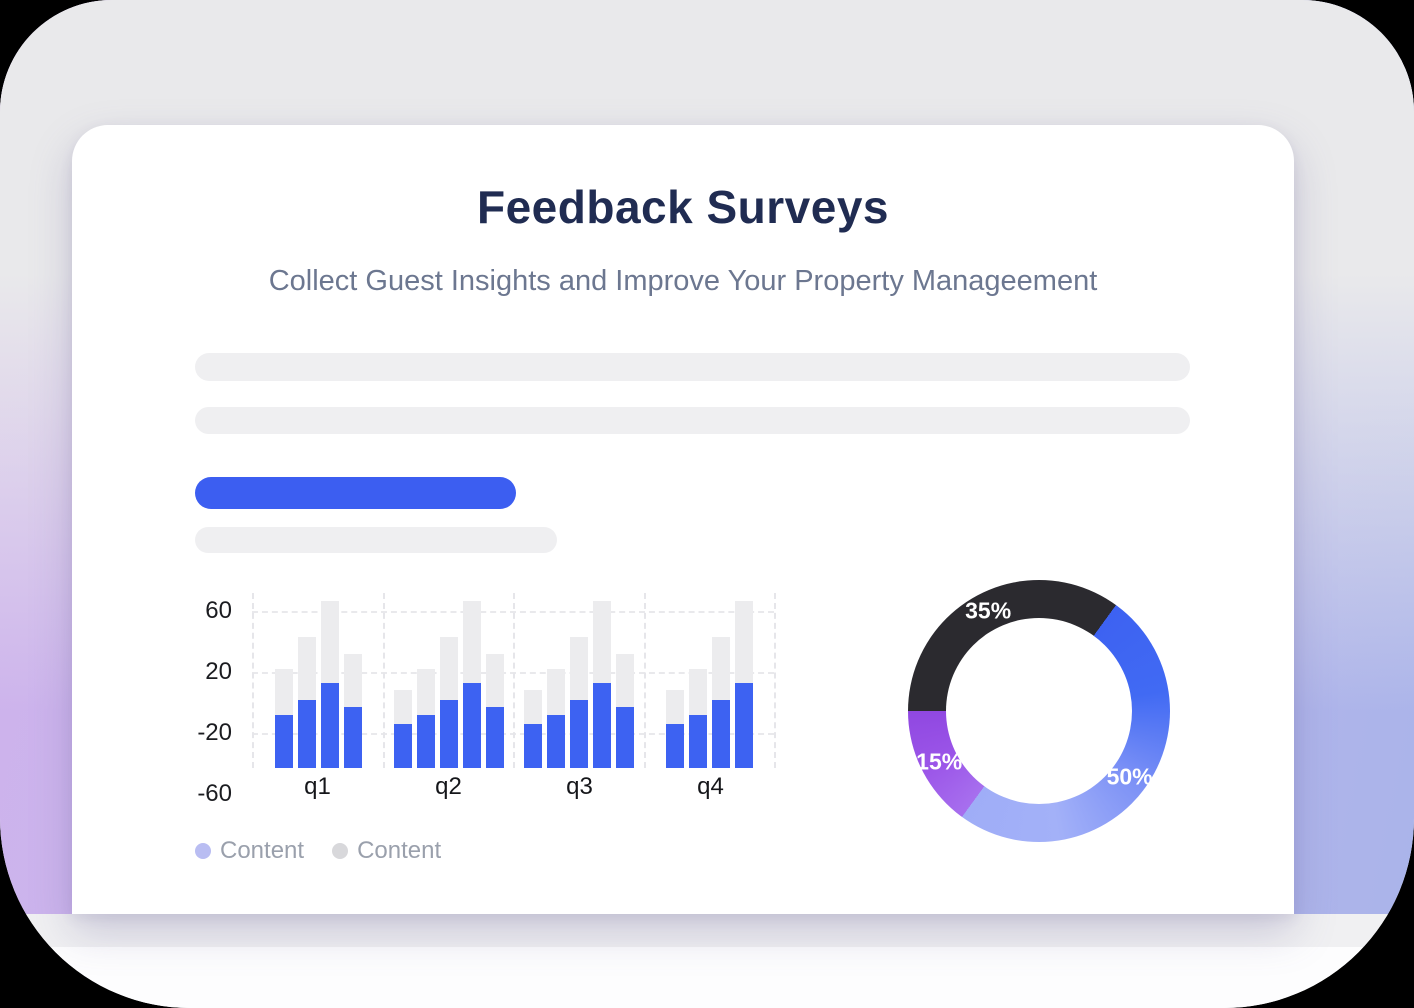 The image size is (1414, 1008). Describe the element at coordinates (317, 786) in the screenshot. I see `x-axis-label: q1` at that location.